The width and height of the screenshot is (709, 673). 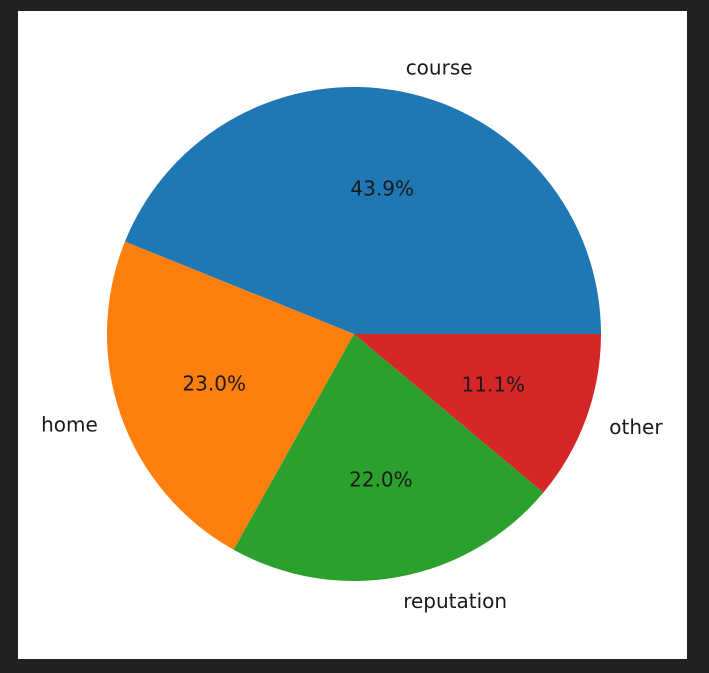 I want to click on pie-percent-label-home: 23.0%, so click(x=214, y=383).